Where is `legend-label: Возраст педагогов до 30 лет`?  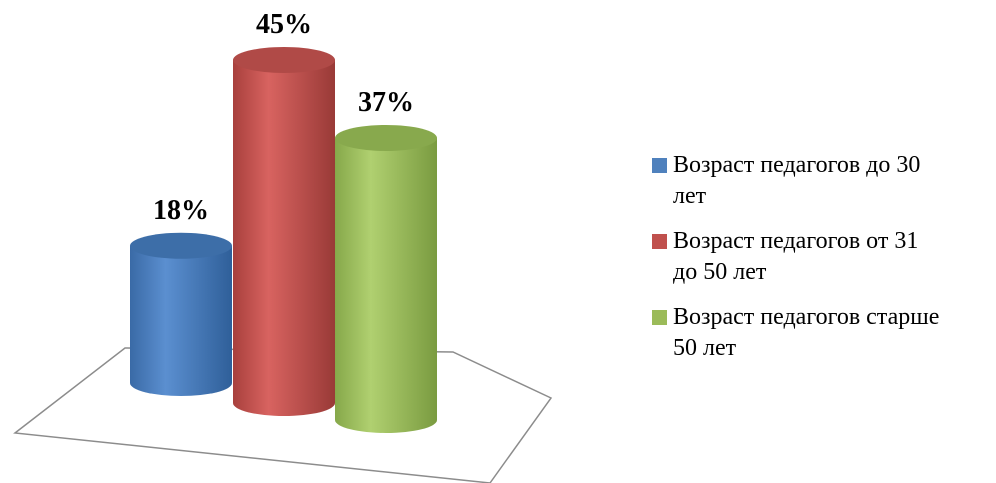 legend-label: Возраст педагогов до 30 лет is located at coordinates (797, 180).